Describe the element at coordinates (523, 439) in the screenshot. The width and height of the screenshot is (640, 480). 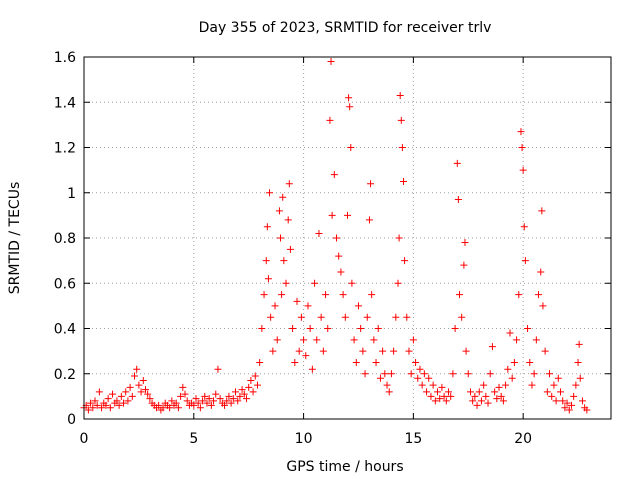
I see `x-tick-label: 20` at that location.